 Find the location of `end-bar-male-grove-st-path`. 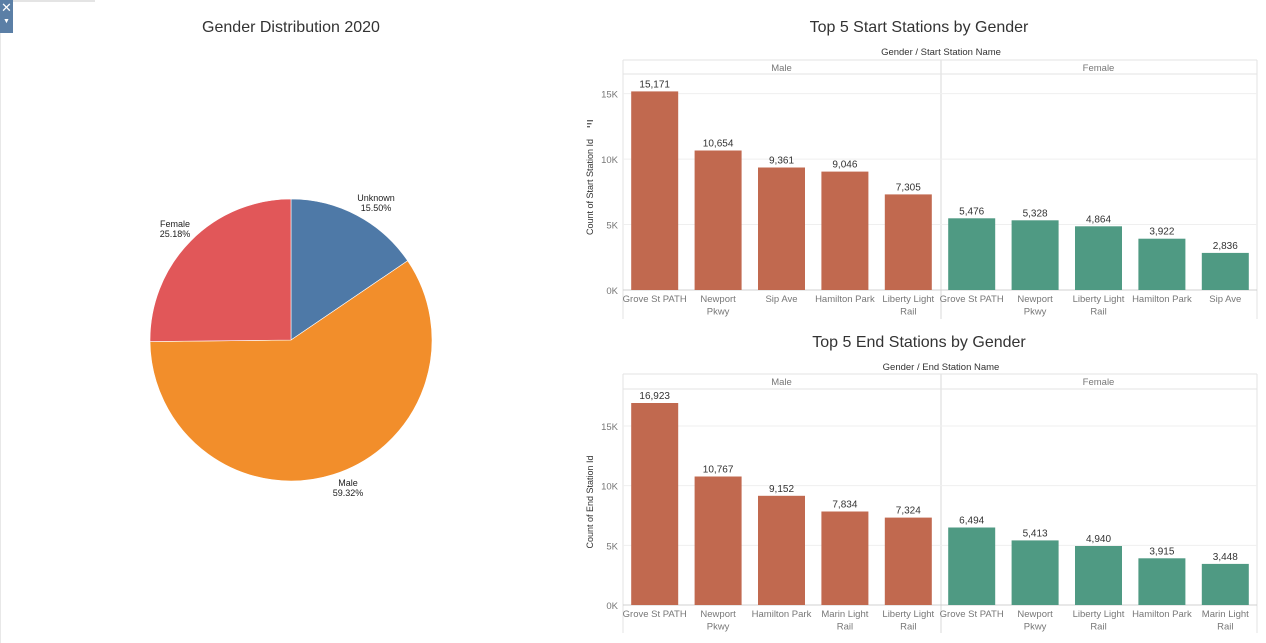

end-bar-male-grove-st-path is located at coordinates (655, 504).